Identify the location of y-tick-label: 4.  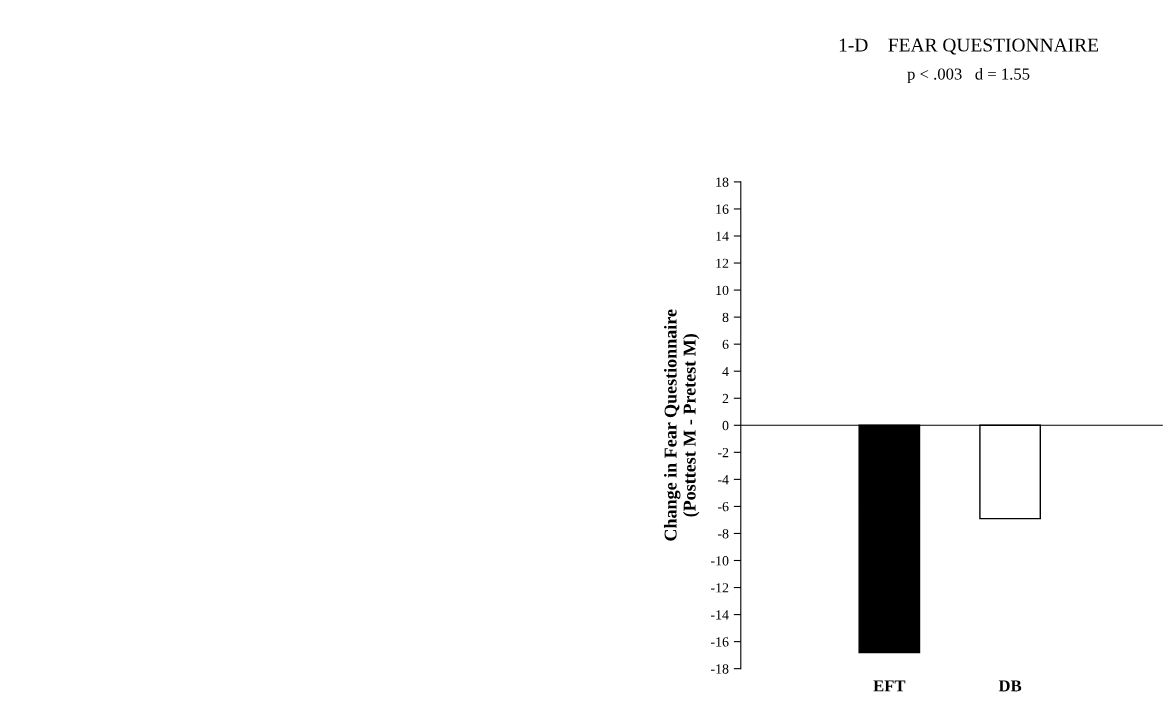
(725, 371).